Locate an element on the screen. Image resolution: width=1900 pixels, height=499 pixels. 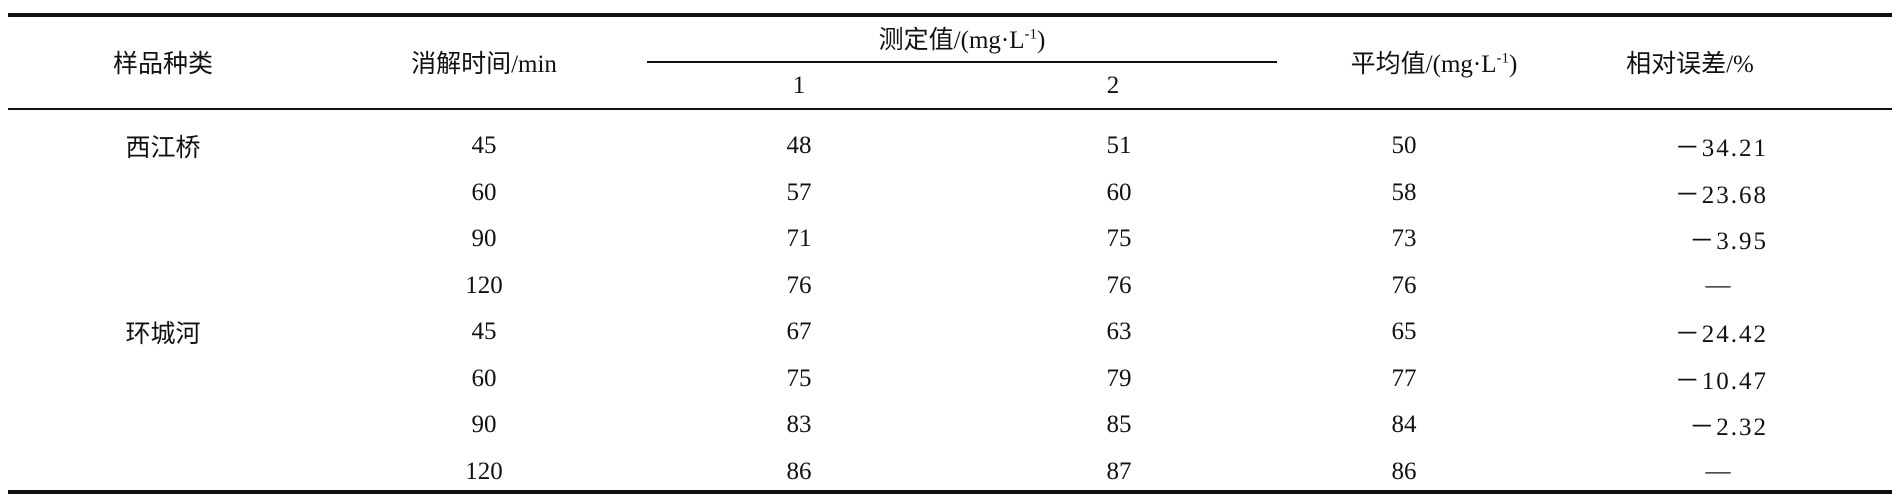
cell-m2: 60 is located at coordinates (1119, 192).